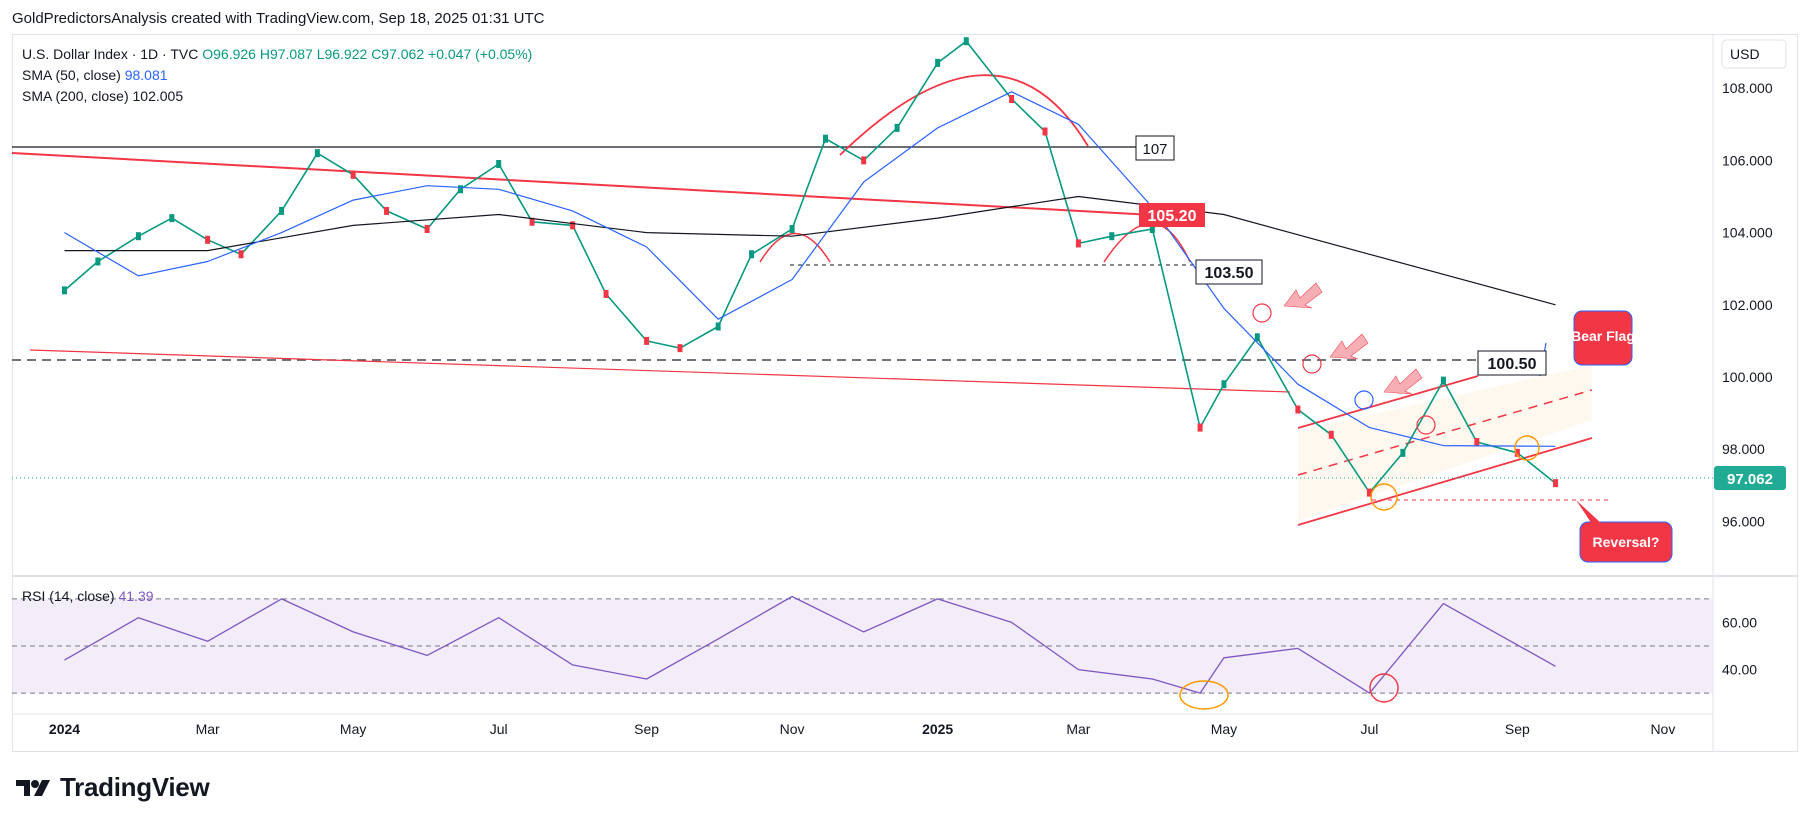 This screenshot has height=824, width=1814. What do you see at coordinates (1739, 622) in the screenshot?
I see `rsi-tick-label: 60.00` at bounding box center [1739, 622].